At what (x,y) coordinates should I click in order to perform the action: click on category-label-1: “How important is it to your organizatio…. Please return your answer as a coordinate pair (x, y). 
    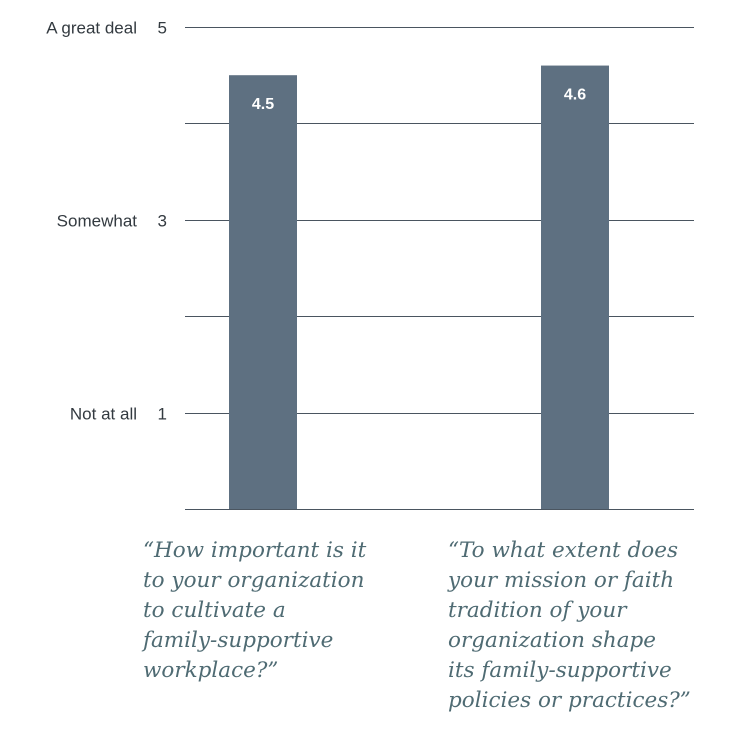
    Looking at the image, I should click on (255, 610).